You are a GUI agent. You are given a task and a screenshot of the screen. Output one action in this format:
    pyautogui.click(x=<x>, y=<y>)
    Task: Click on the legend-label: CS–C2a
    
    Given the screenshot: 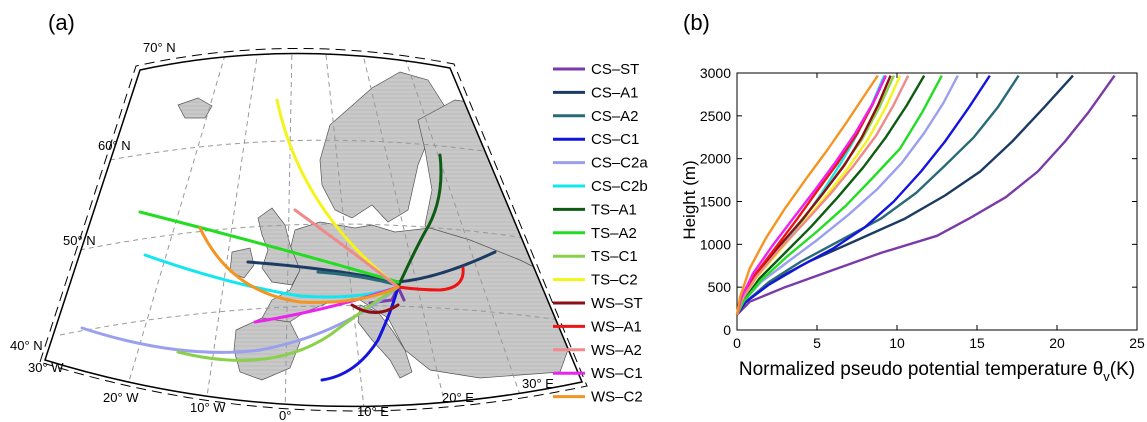 What is the action you would take?
    pyautogui.click(x=619, y=163)
    